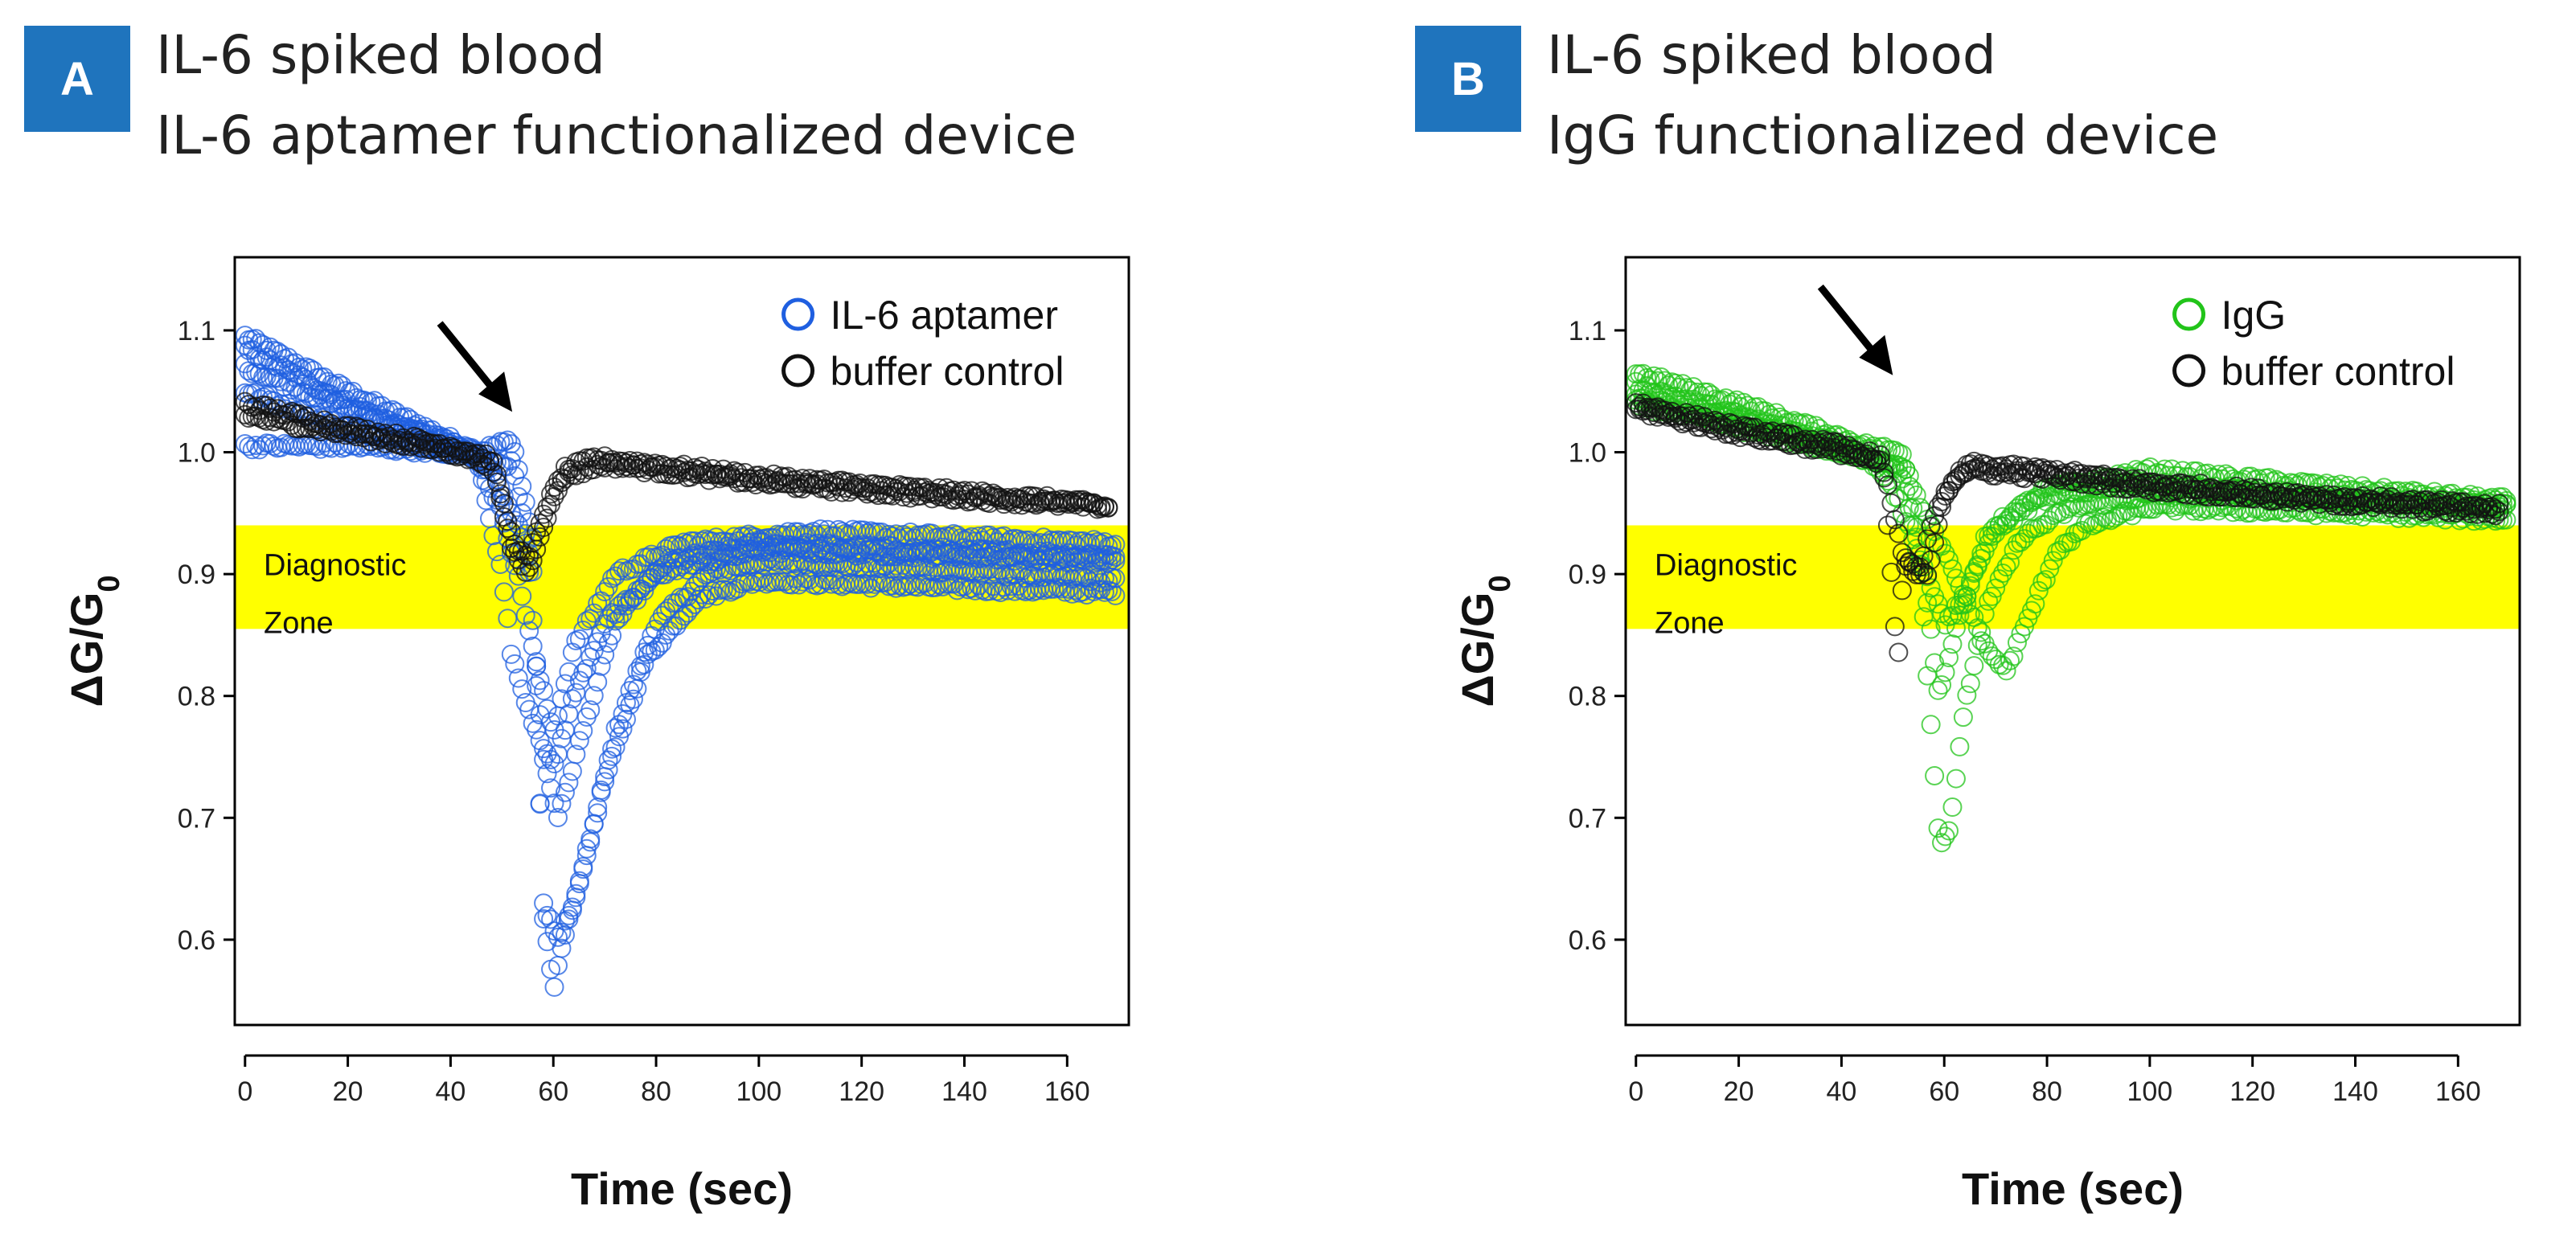  I want to click on y-tick-label: 0.6, so click(197, 940).